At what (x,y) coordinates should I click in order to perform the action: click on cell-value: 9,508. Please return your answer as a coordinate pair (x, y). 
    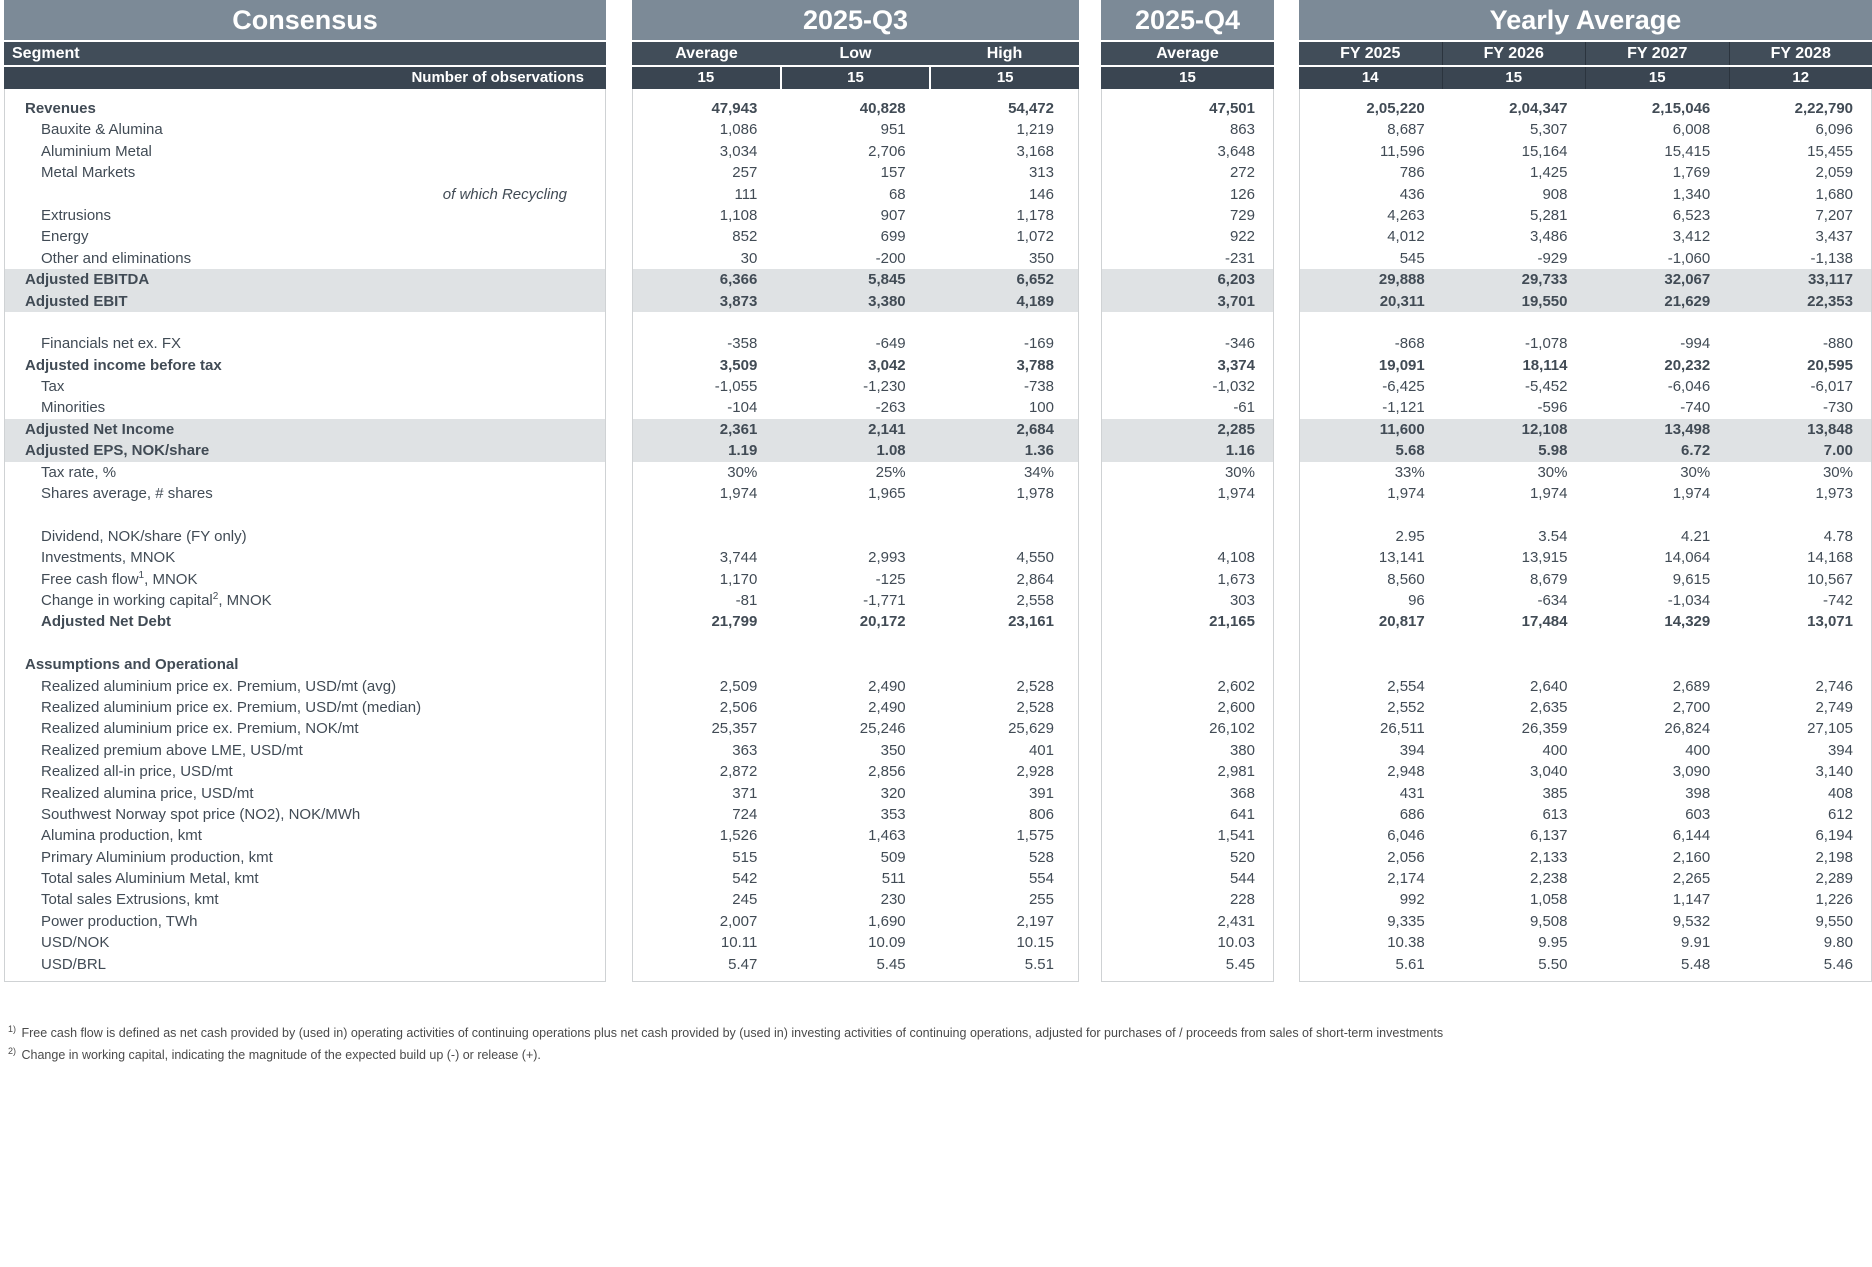
    Looking at the image, I should click on (1548, 921).